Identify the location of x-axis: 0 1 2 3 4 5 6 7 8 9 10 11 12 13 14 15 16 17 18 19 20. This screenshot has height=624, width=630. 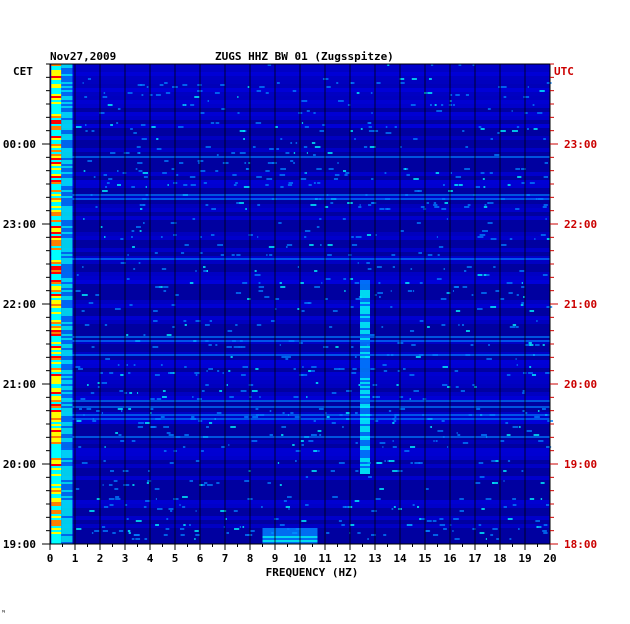
(302, 554).